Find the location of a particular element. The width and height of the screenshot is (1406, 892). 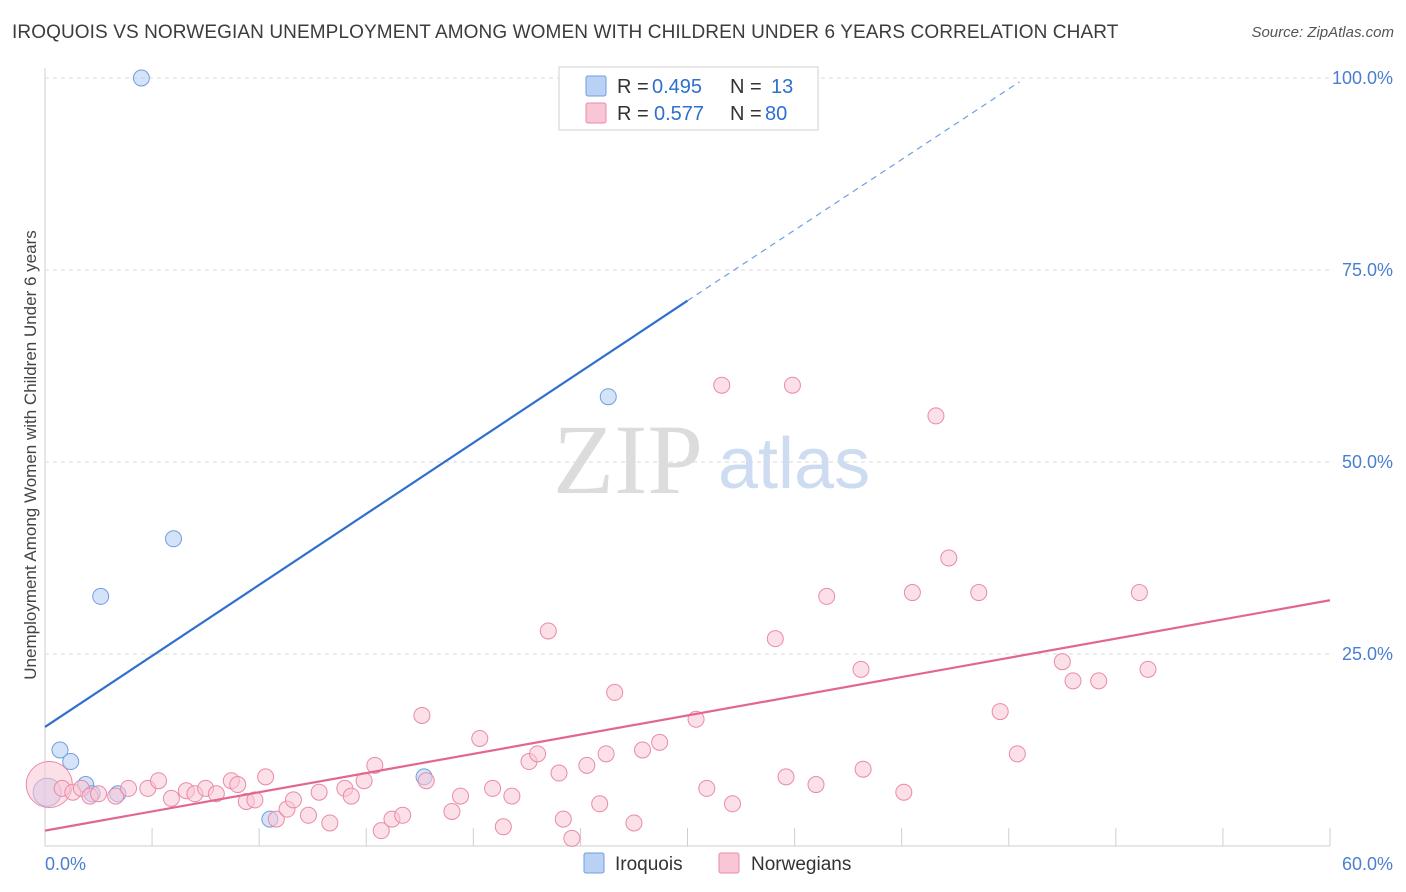

x-tick-label: 60.0% is located at coordinates (1367, 864).